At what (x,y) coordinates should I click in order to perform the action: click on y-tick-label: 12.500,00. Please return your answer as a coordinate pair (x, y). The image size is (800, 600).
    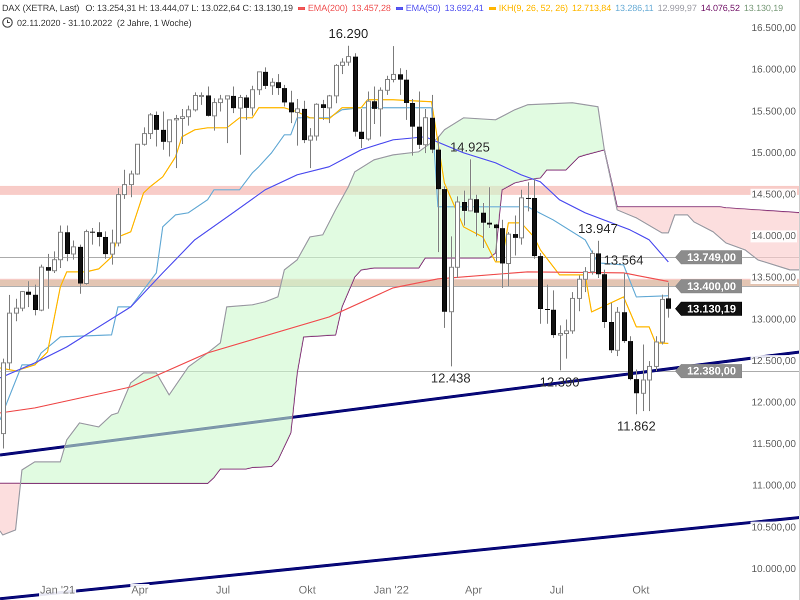
    Looking at the image, I should click on (774, 361).